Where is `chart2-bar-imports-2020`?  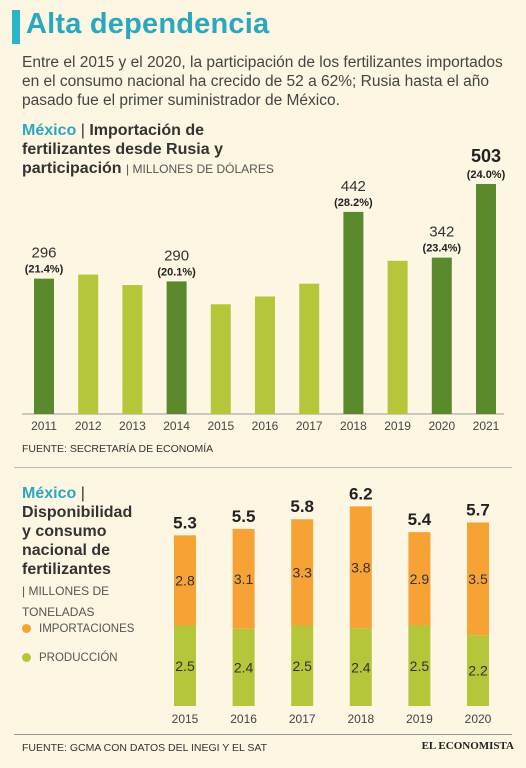
chart2-bar-imports-2020 is located at coordinates (478, 579).